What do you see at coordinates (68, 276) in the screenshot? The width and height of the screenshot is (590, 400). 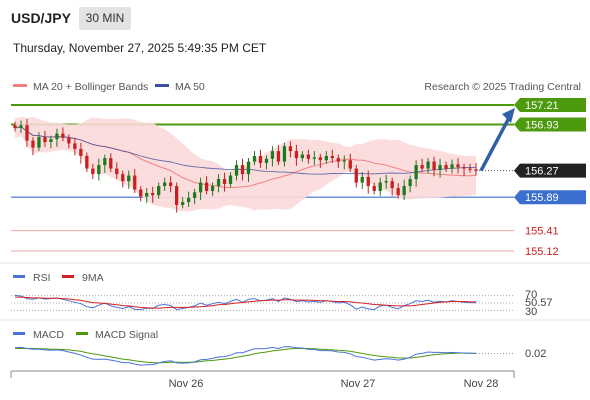 I see `rsi-ma-legend-swatch` at bounding box center [68, 276].